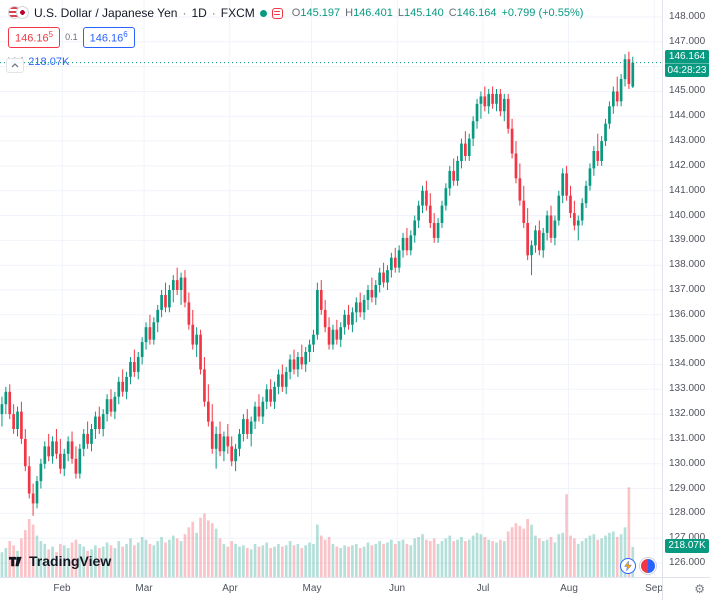 The height and width of the screenshot is (600, 710). What do you see at coordinates (687, 562) in the screenshot?
I see `price-axis-label: 126.000` at bounding box center [687, 562].